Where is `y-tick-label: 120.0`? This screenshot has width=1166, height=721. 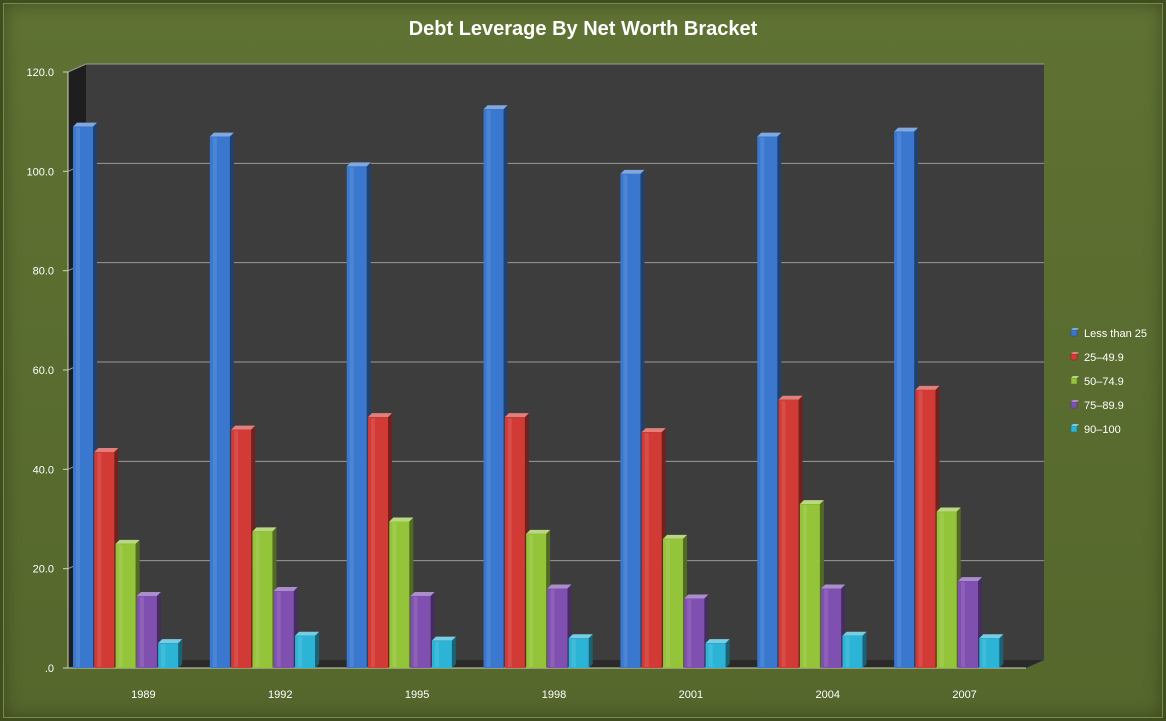
y-tick-label: 120.0 is located at coordinates (40, 73).